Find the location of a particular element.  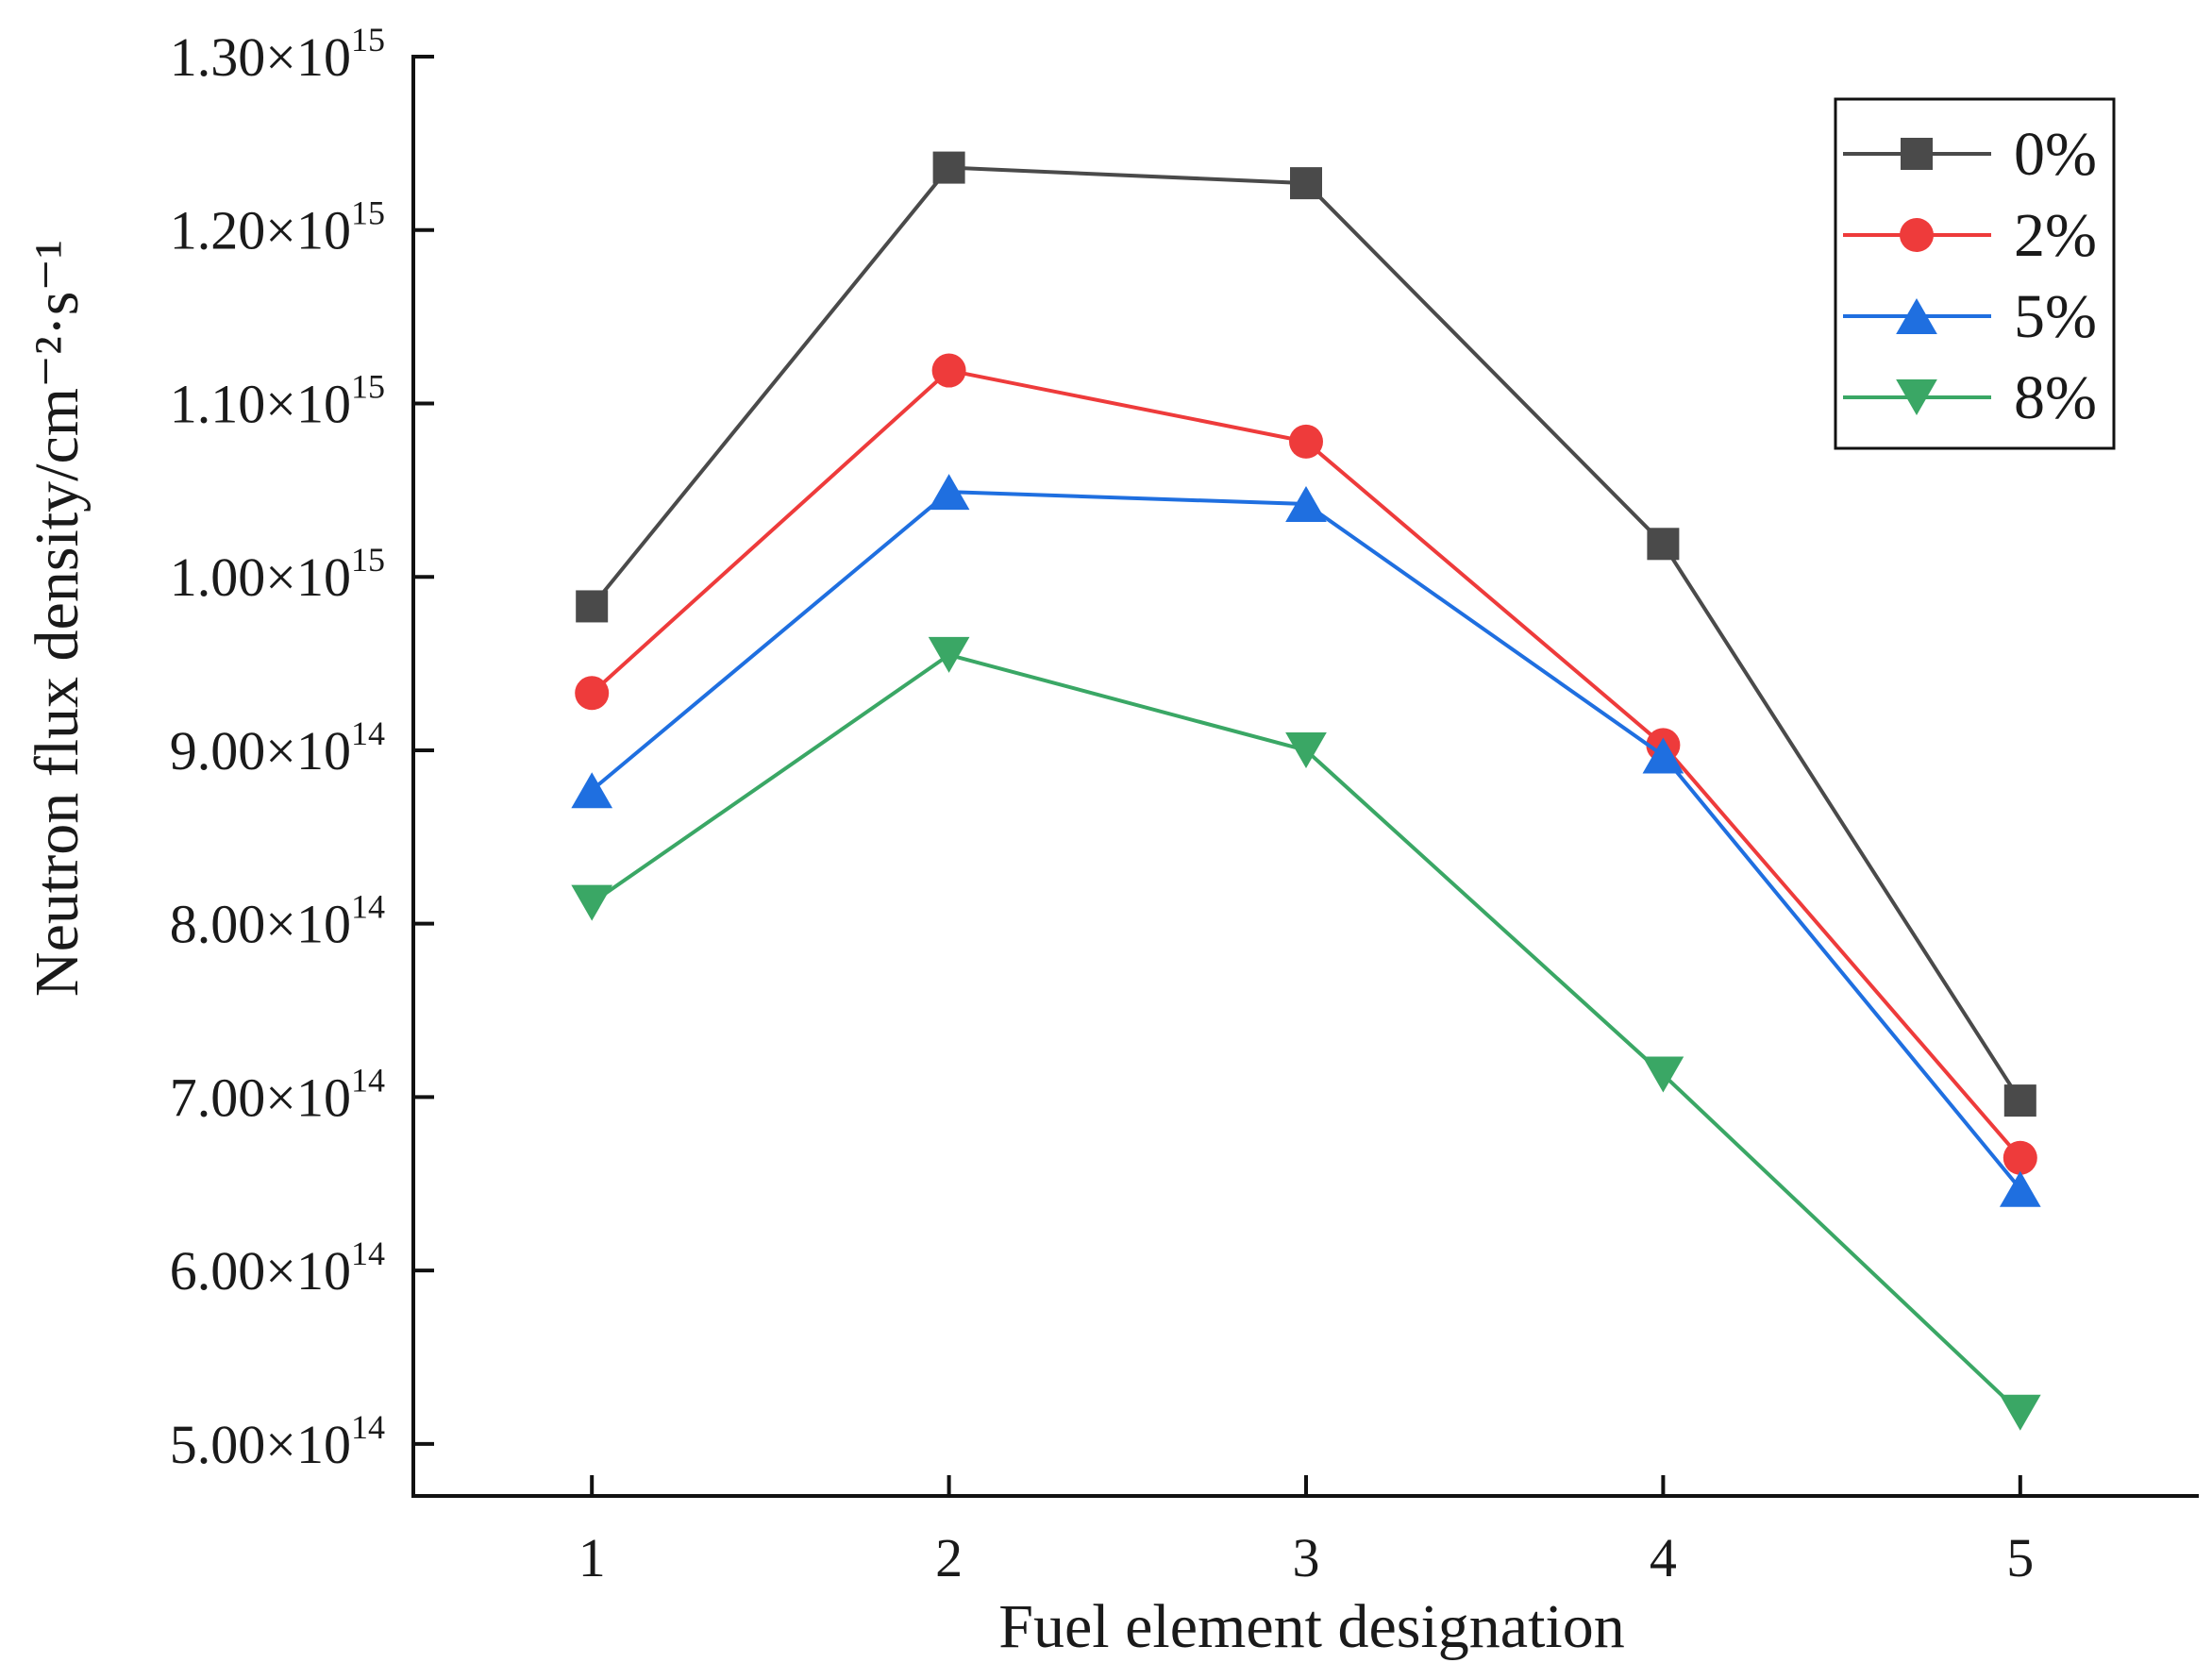

legend-item-5pct-marker is located at coordinates (1917, 316).